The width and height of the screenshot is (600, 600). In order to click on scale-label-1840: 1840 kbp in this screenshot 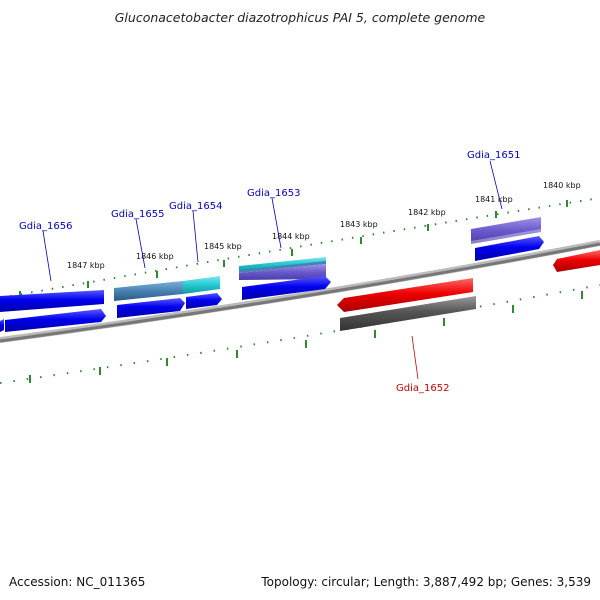, I will do `click(562, 185)`.